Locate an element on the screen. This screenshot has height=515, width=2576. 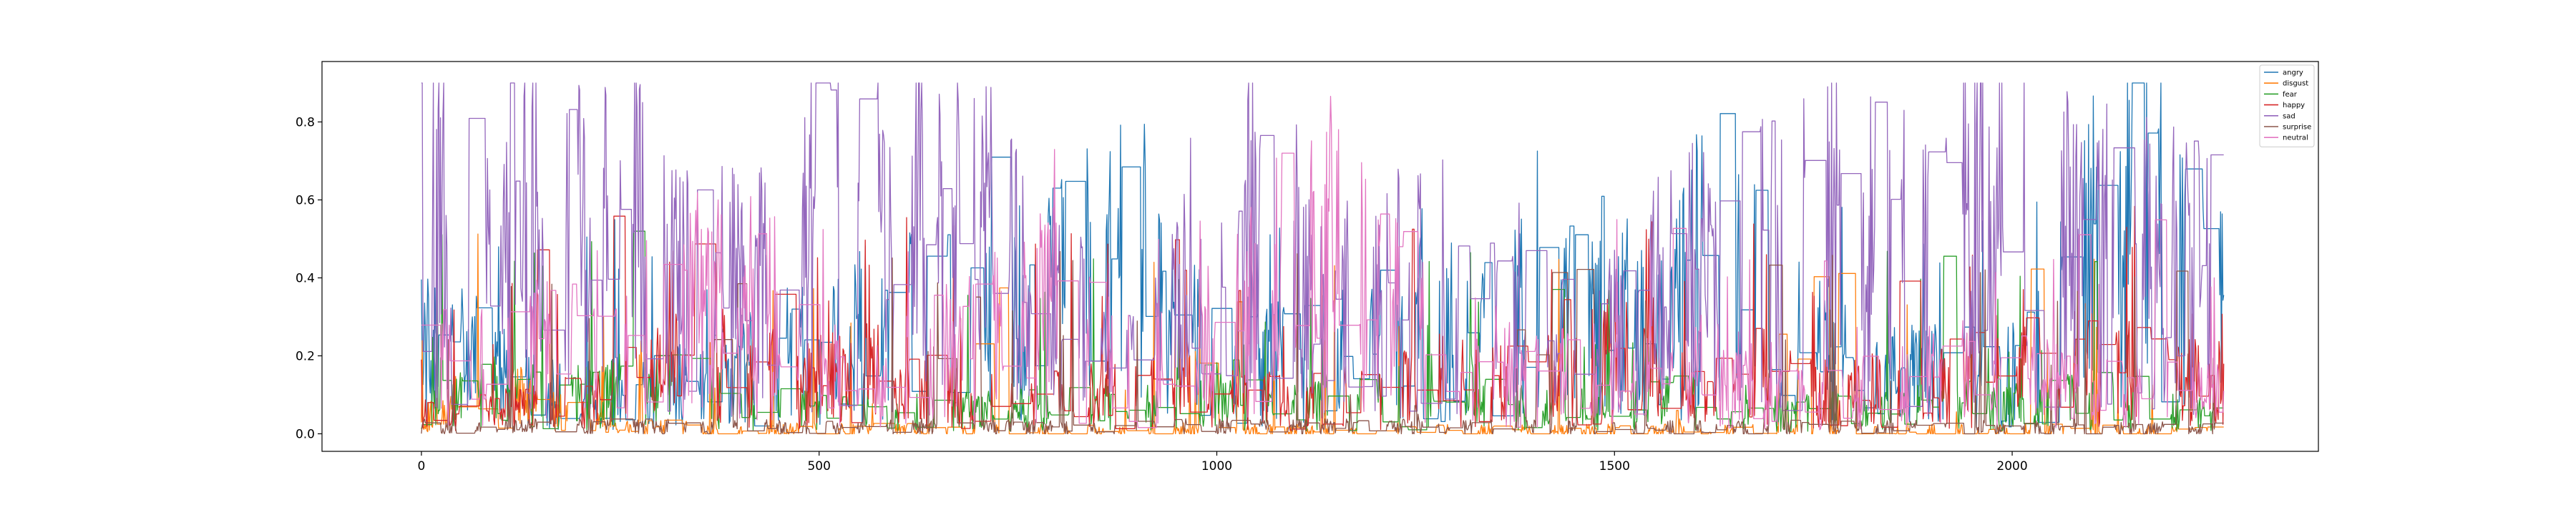
x-tick-label: 1000 is located at coordinates (1216, 466).